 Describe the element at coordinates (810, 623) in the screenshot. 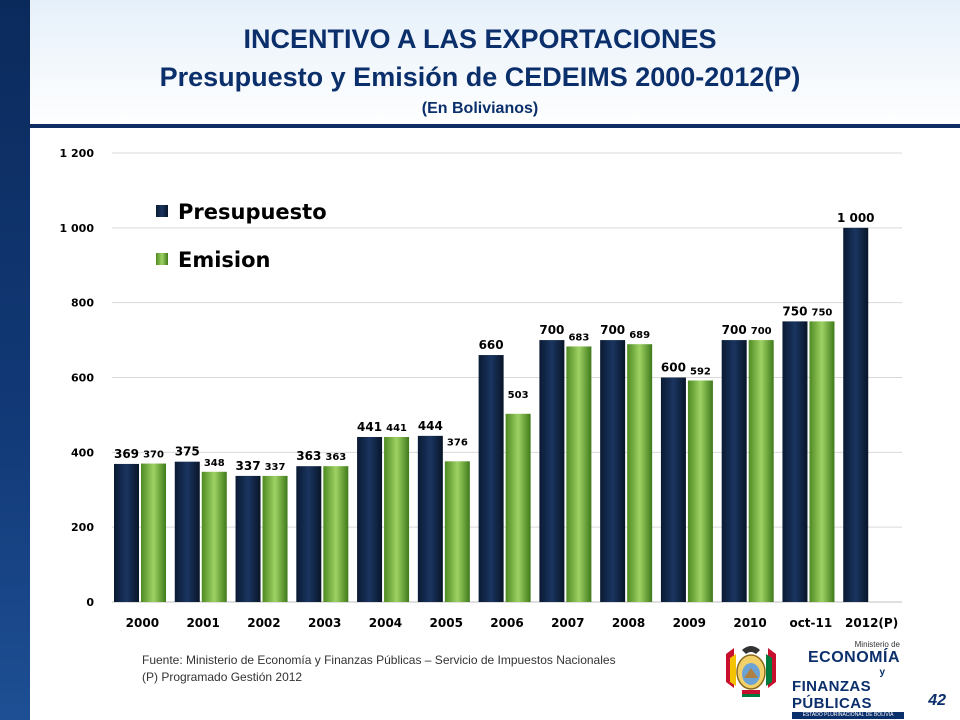

I see `x-tick-label: oct-11` at that location.